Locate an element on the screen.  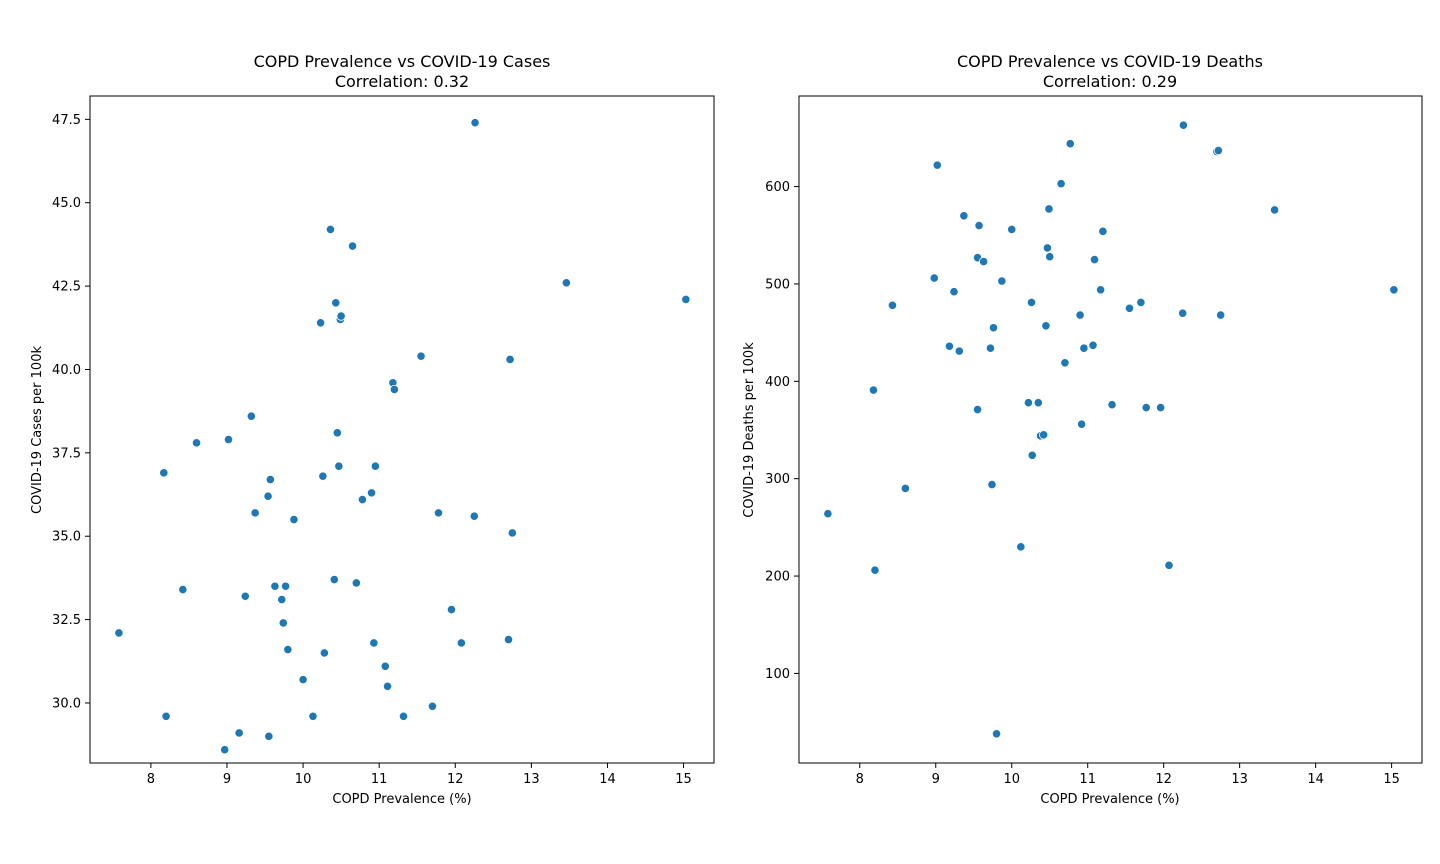
cases-y-axis-label: COVID-19 Cases per 100k is located at coordinates (37, 430).